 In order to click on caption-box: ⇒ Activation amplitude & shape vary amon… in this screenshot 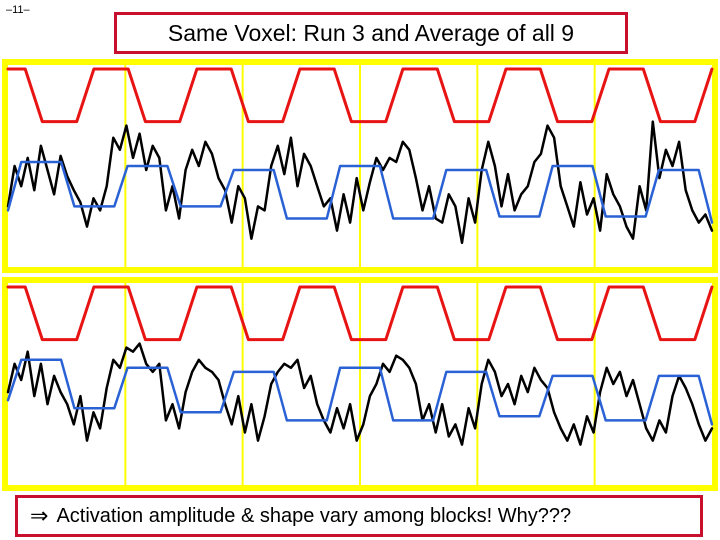, I will do `click(359, 516)`.